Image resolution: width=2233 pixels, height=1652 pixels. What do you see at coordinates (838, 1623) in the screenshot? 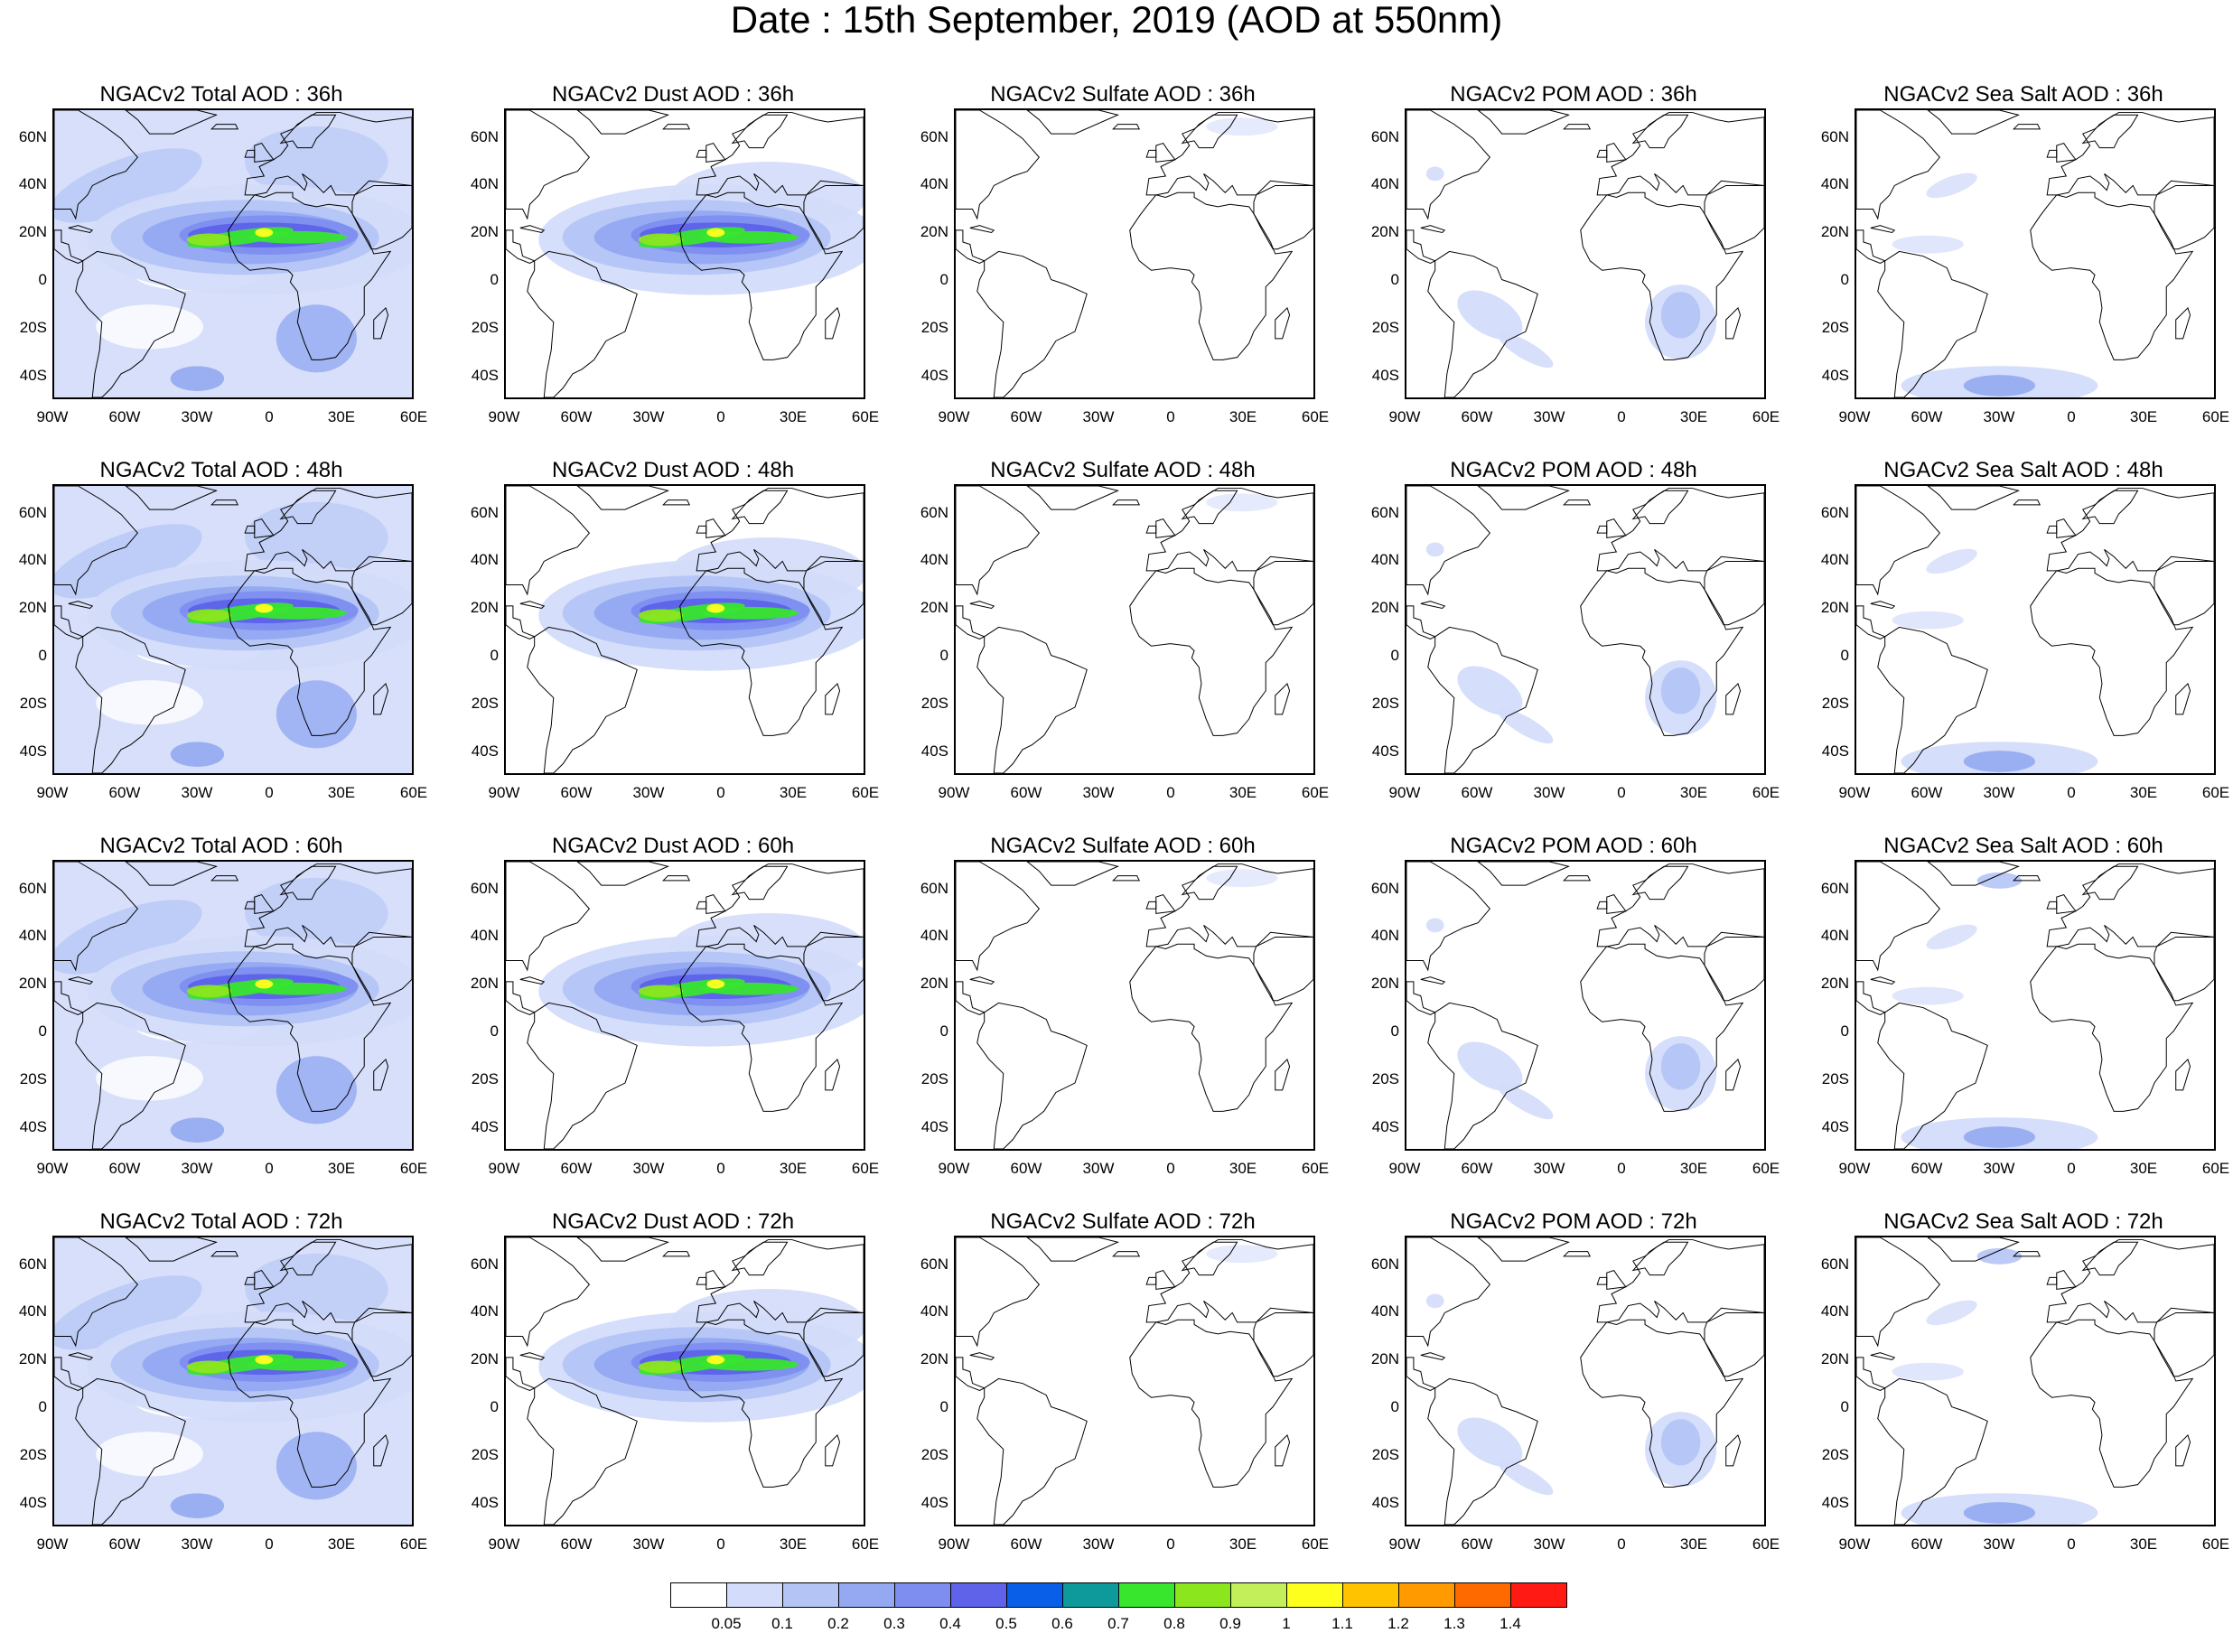
I see `colorbar-label: 0.2` at bounding box center [838, 1623].